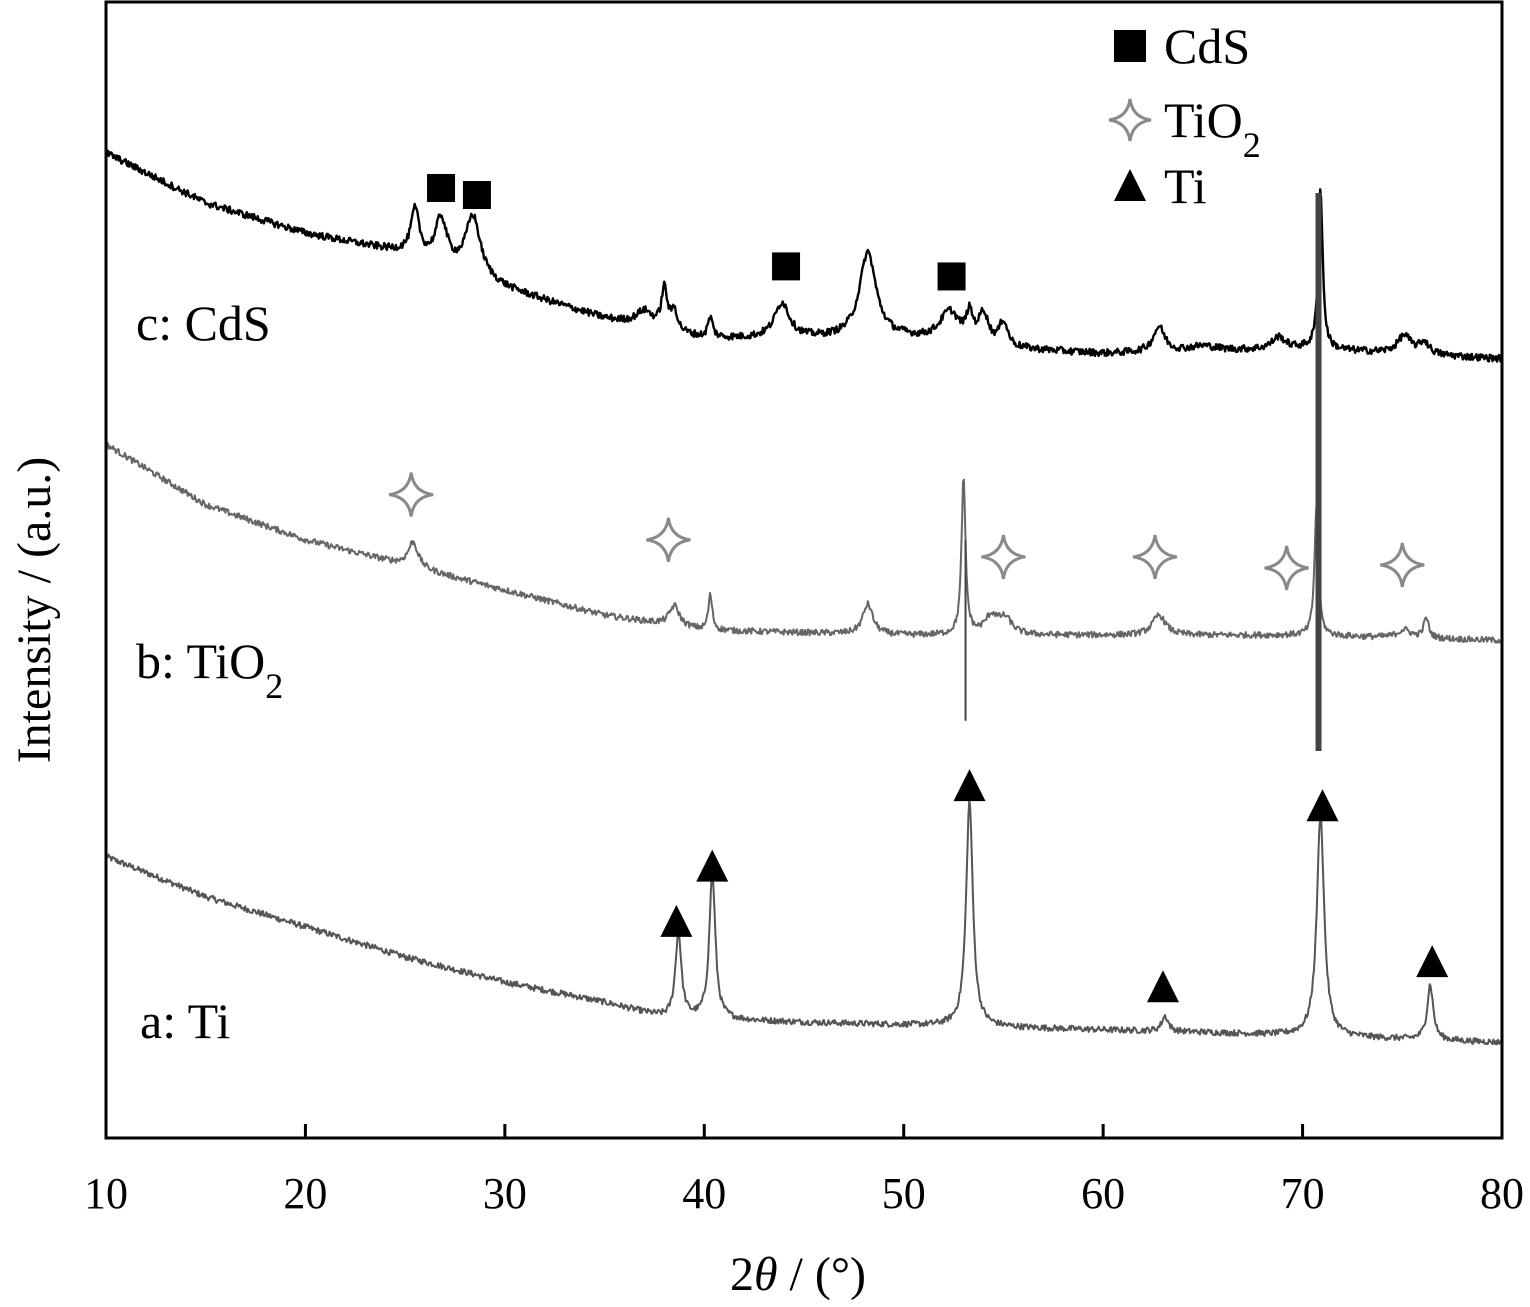 This screenshot has width=1530, height=1307. Describe the element at coordinates (1130, 185) in the screenshot. I see `legend-triangle-icon` at that location.